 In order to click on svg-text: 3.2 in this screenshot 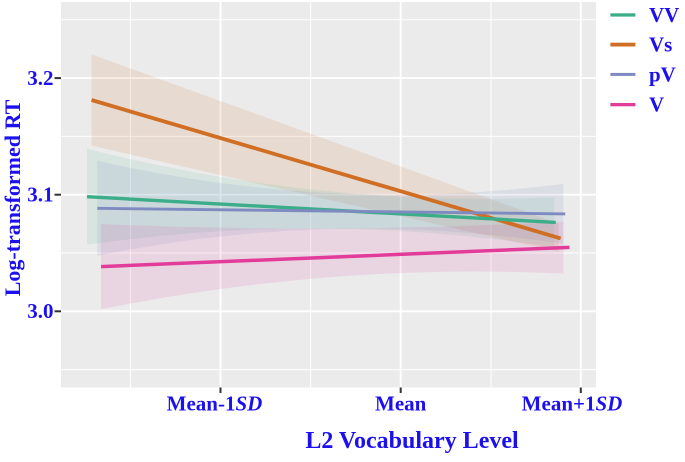, I will do `click(40, 78)`.